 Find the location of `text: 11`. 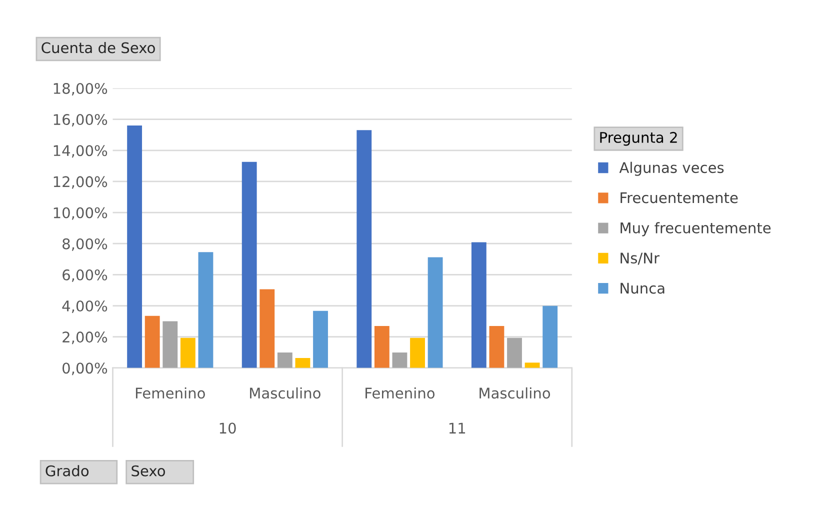

text: 11 is located at coordinates (457, 428).